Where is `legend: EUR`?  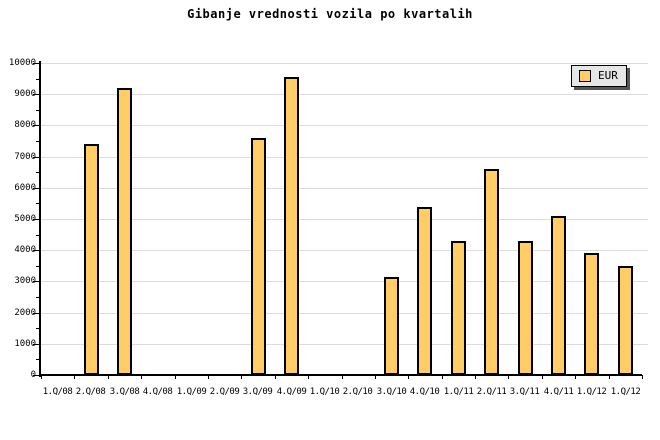
legend: EUR is located at coordinates (599, 76).